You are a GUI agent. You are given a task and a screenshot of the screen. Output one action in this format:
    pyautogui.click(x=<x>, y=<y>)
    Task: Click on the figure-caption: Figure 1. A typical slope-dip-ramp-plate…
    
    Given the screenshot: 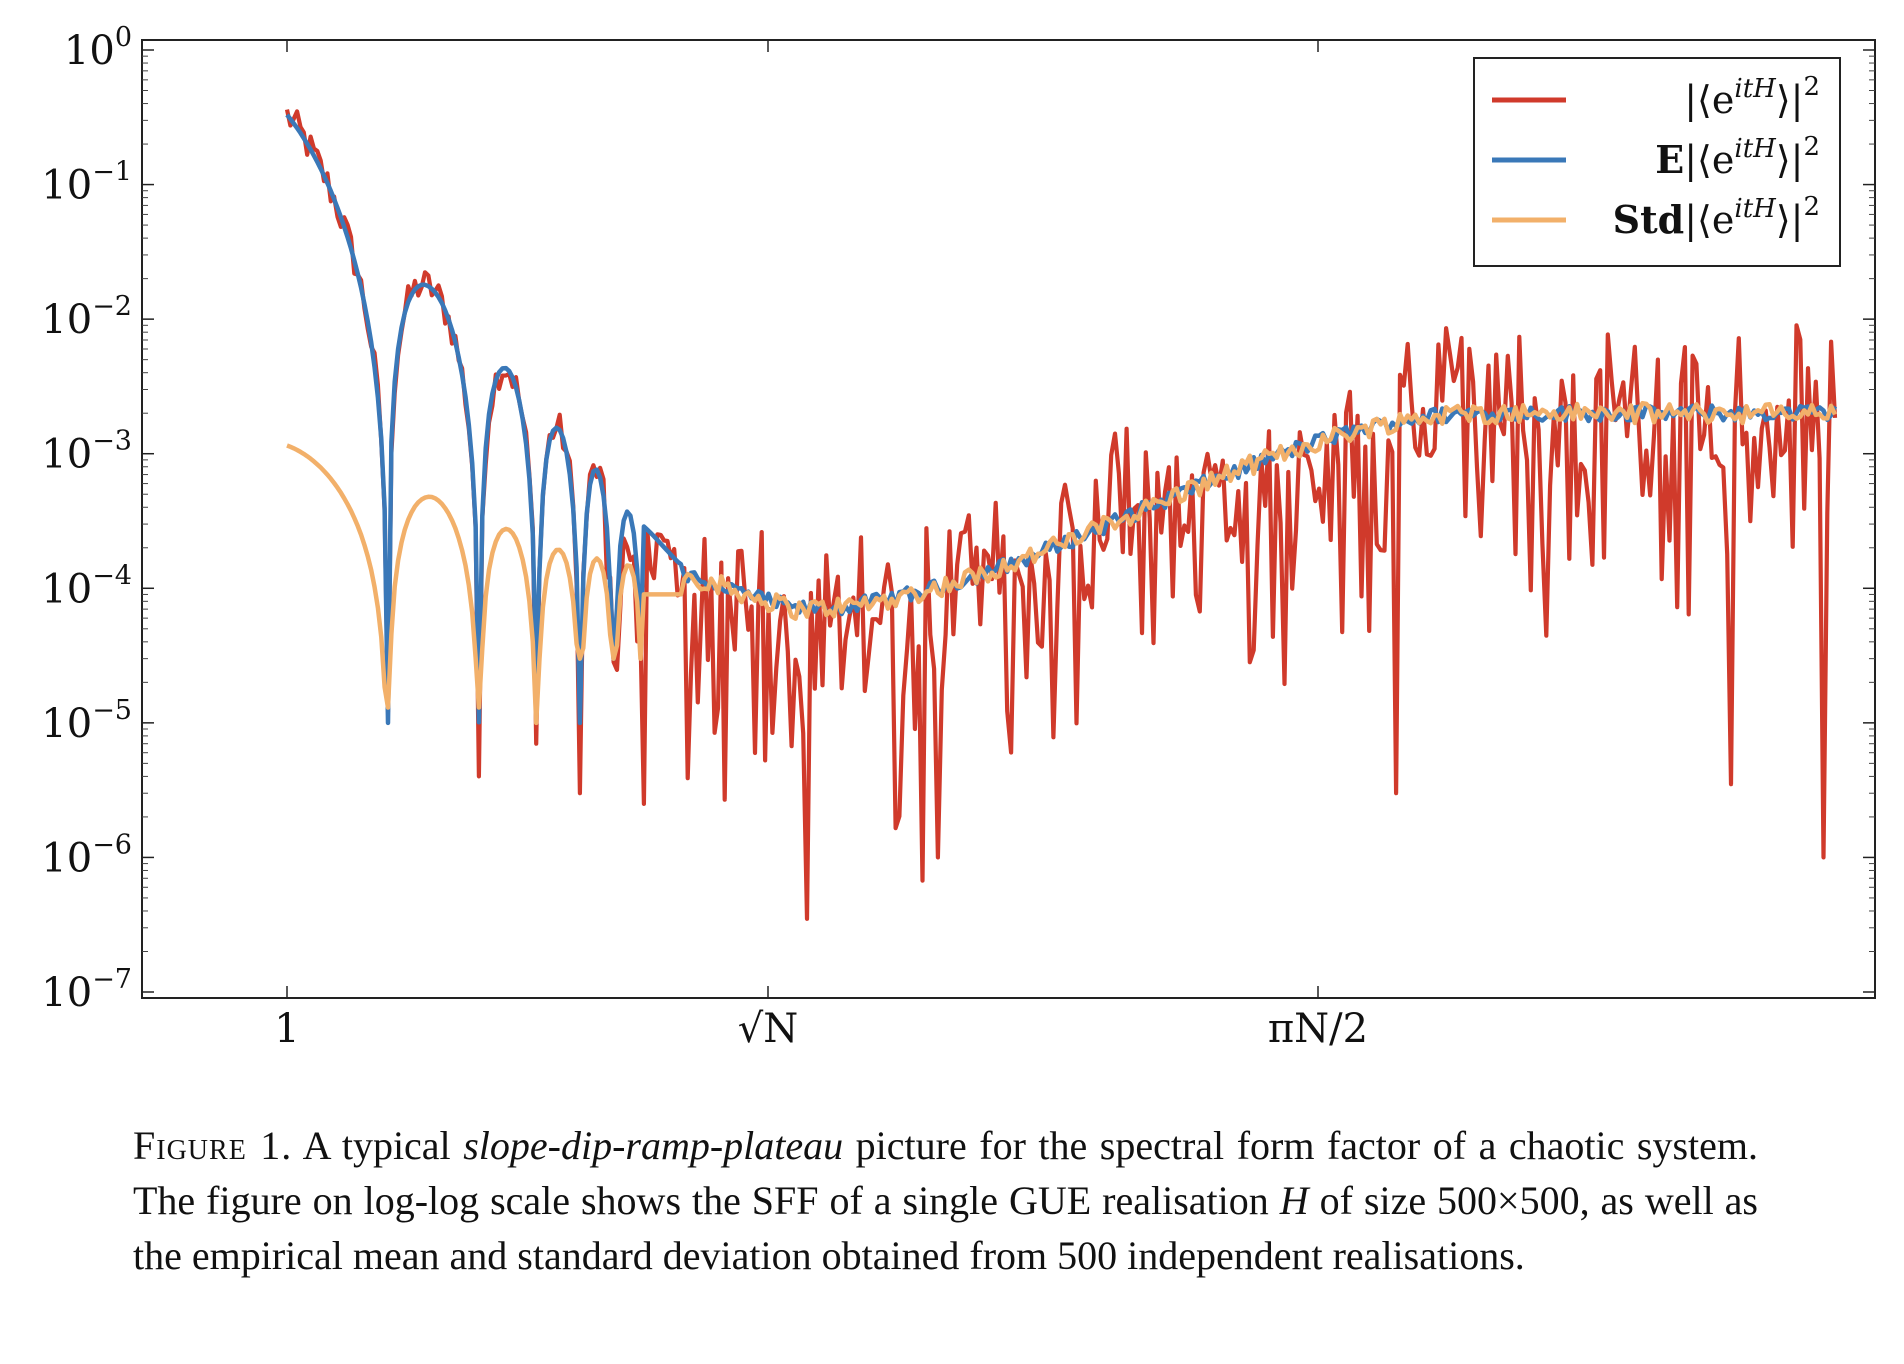 What is the action you would take?
    pyautogui.click(x=945, y=1200)
    